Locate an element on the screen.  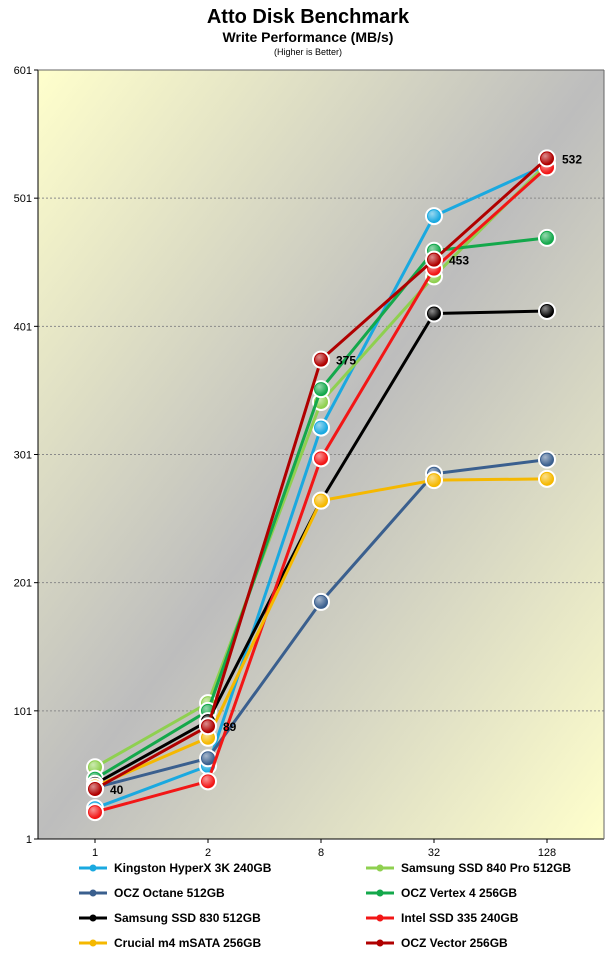
x-tick-label: 2 is located at coordinates (208, 853).